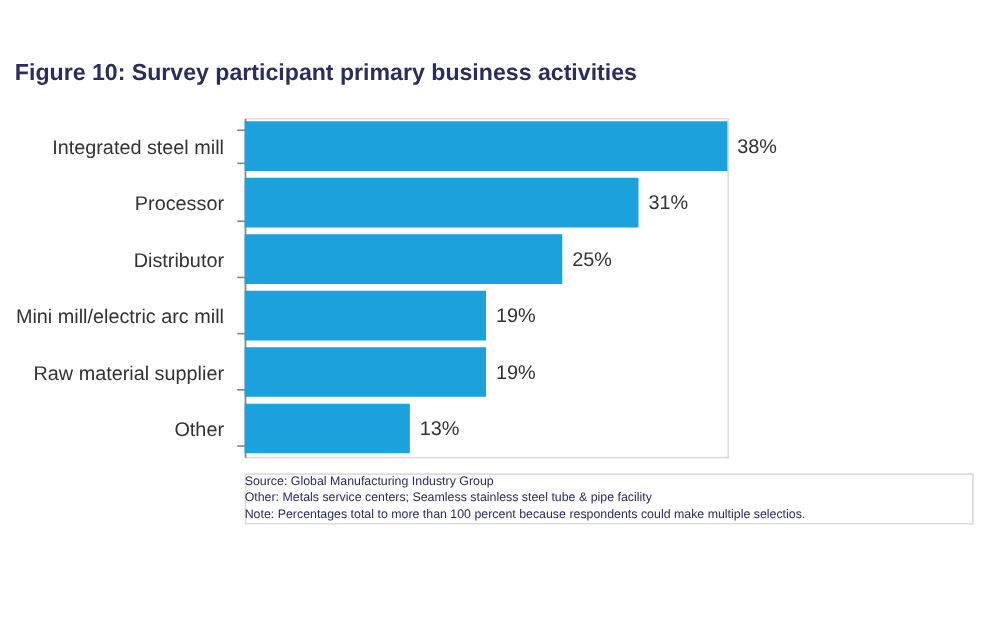  Describe the element at coordinates (439, 430) in the screenshot. I see `data-label: 13%` at that location.